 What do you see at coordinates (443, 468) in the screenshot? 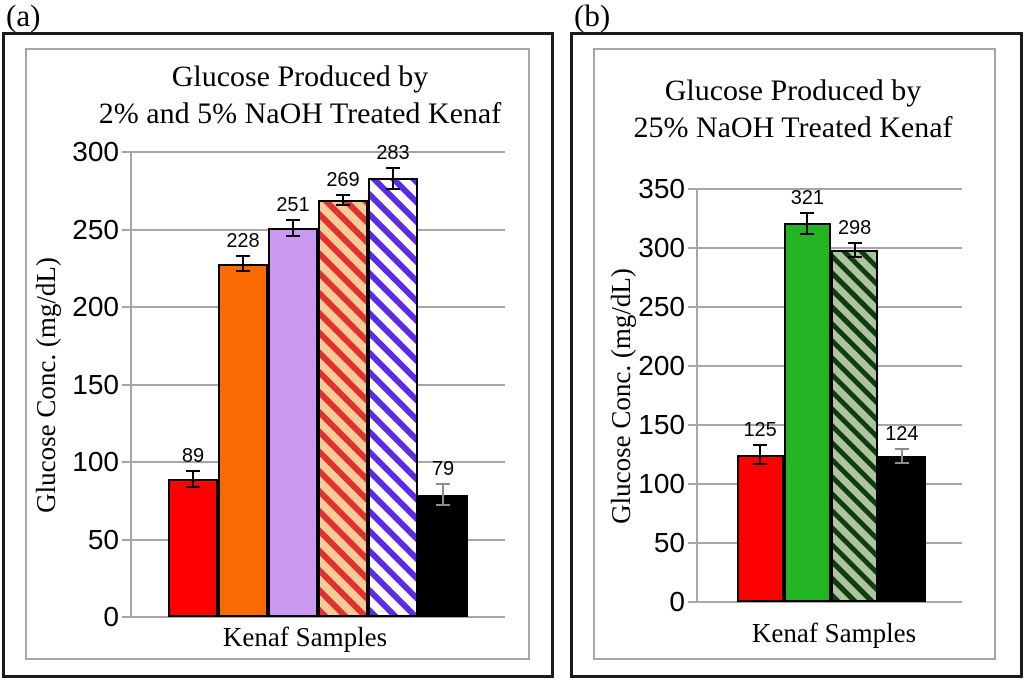
I see `bar-value-label: 79` at bounding box center [443, 468].